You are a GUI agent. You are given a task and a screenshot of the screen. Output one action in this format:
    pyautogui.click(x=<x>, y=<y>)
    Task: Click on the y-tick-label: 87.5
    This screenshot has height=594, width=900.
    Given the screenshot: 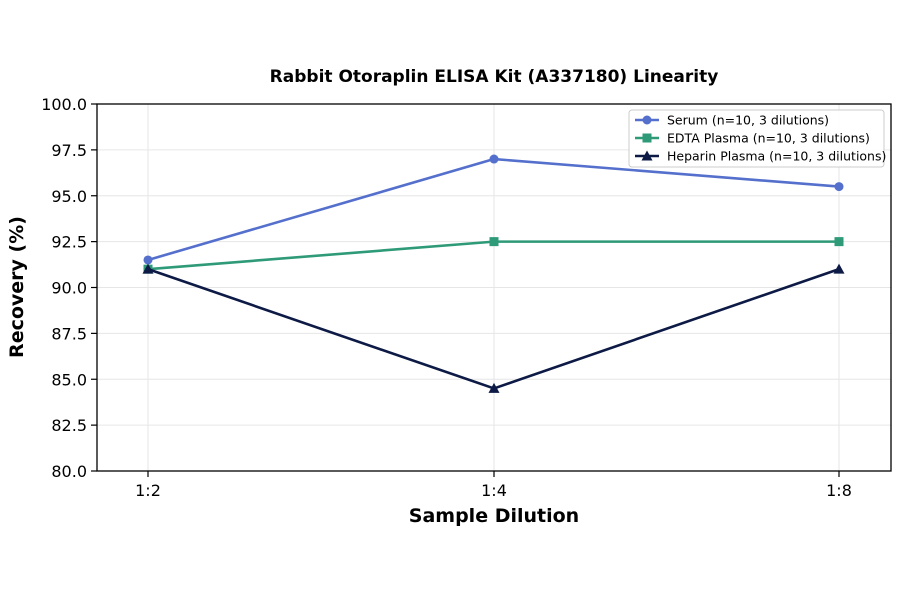 What is the action you would take?
    pyautogui.click(x=69, y=333)
    